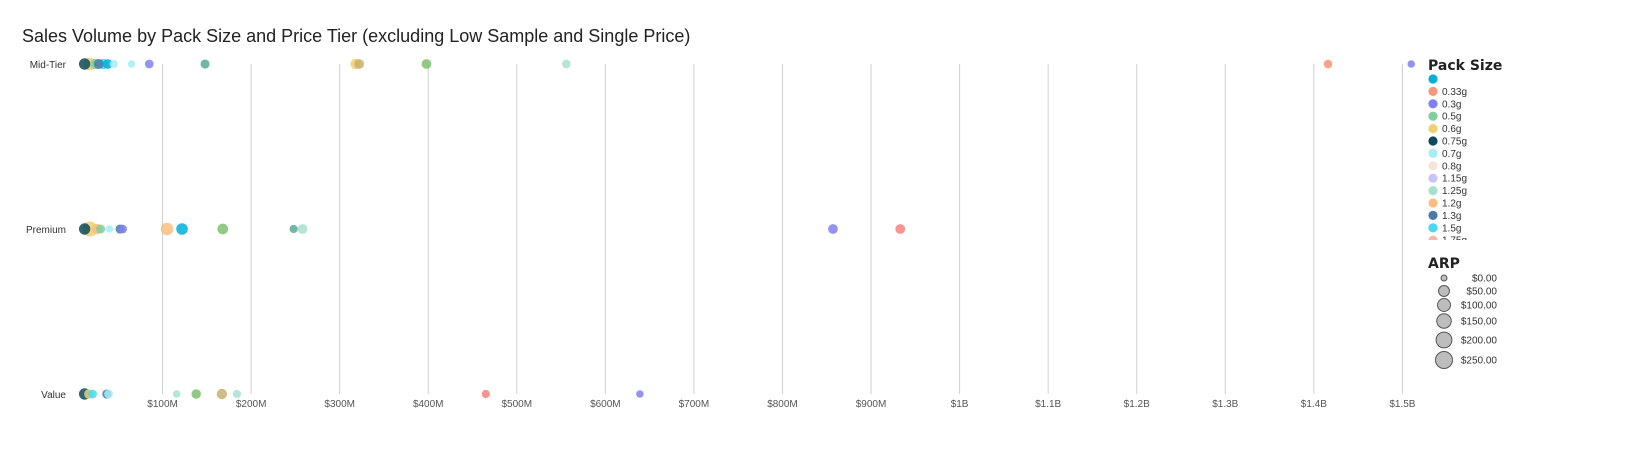  Describe the element at coordinates (1451, 104) in the screenshot. I see `legend-label: 0.3g` at that location.